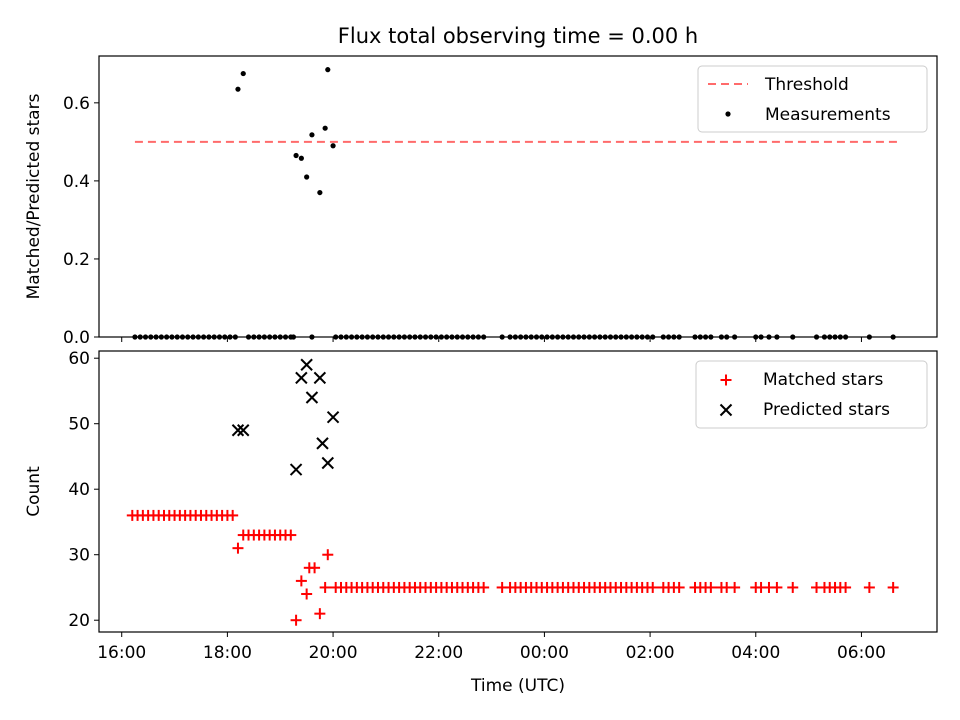  What do you see at coordinates (79, 425) in the screenshot?
I see `y-tick-label: 50` at bounding box center [79, 425].